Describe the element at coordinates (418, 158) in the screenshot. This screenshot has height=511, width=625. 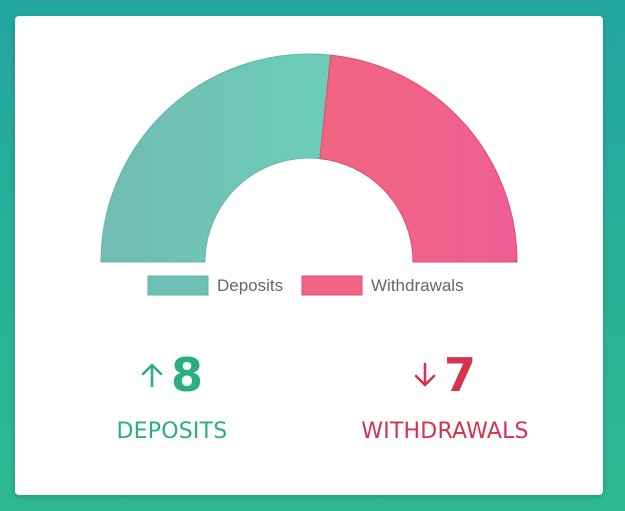
I see `slice-withdrawals` at that location.